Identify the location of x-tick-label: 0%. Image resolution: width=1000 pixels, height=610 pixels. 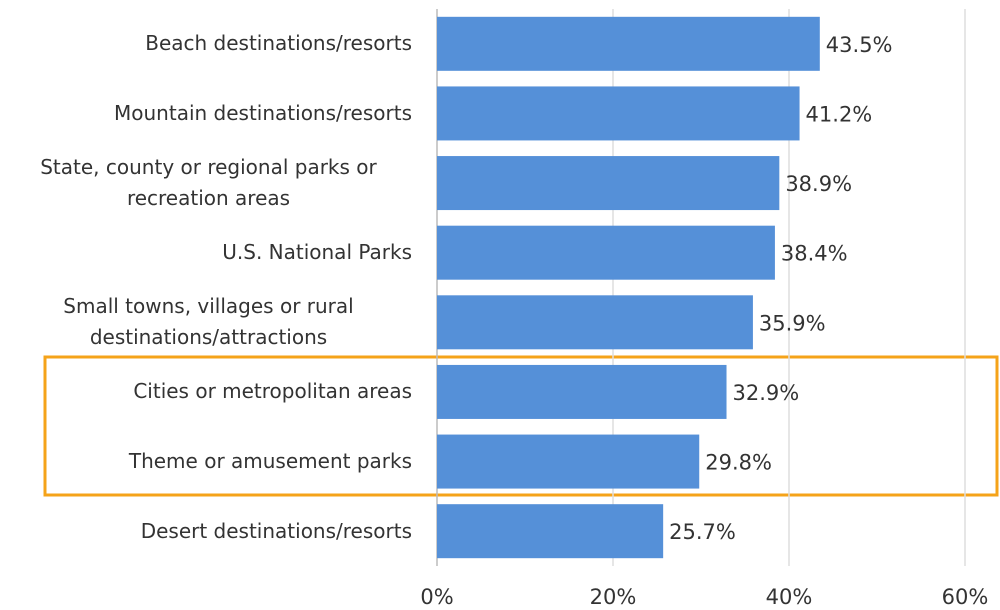
(436, 597).